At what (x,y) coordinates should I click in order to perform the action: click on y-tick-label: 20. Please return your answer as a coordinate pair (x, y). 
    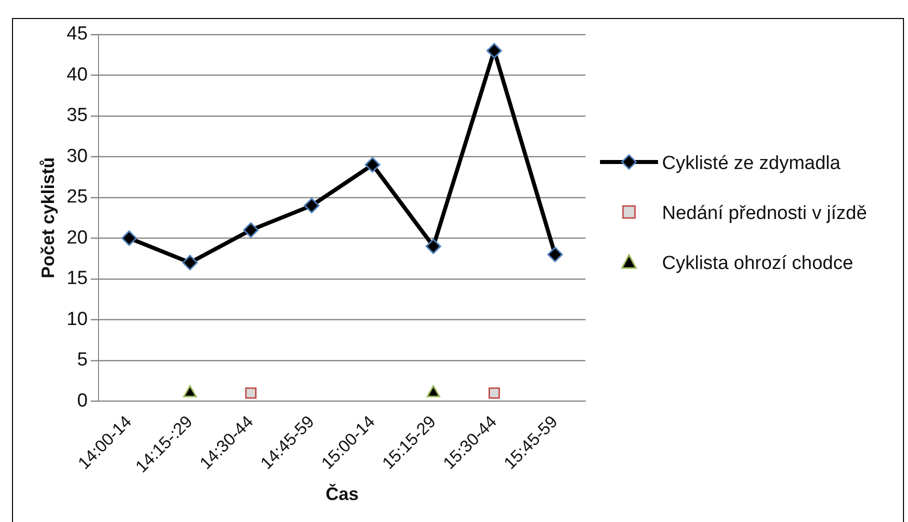
    Looking at the image, I should click on (77, 237).